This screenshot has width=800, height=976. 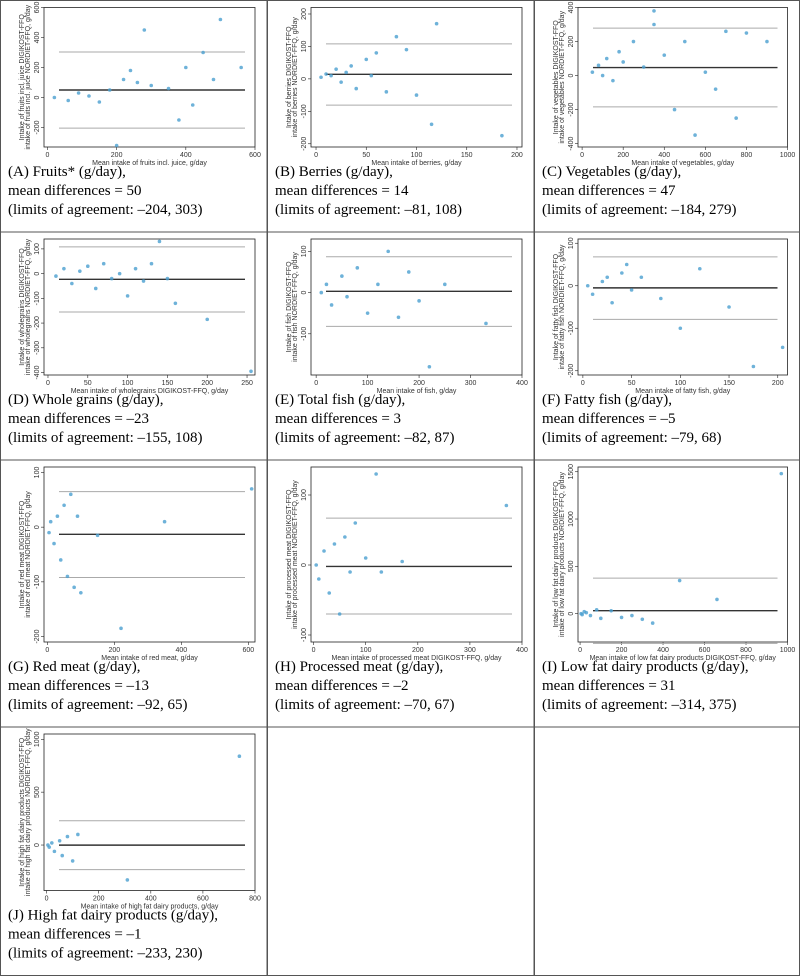 I want to click on x-axis-label: Mean intake of red meat, g/day, so click(x=149, y=658).